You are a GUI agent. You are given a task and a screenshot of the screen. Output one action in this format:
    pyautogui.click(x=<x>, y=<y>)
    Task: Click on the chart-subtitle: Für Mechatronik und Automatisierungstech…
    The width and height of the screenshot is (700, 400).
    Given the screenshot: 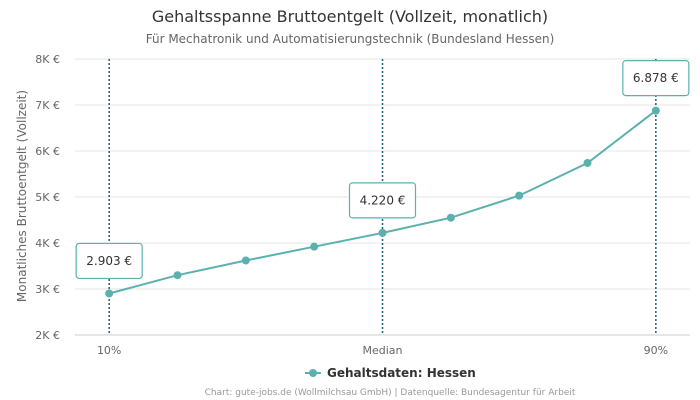 What is the action you would take?
    pyautogui.click(x=350, y=39)
    